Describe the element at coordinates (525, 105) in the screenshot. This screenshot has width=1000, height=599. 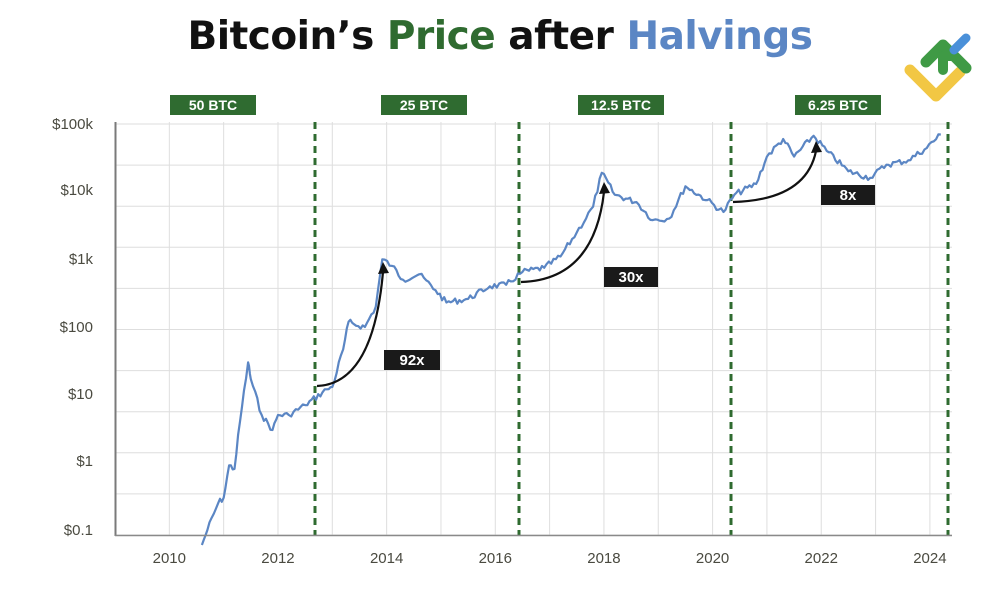
I see `reward-badges: 50 BTC 25 BTC 12.5 BTC 6.25 BTC` at that location.